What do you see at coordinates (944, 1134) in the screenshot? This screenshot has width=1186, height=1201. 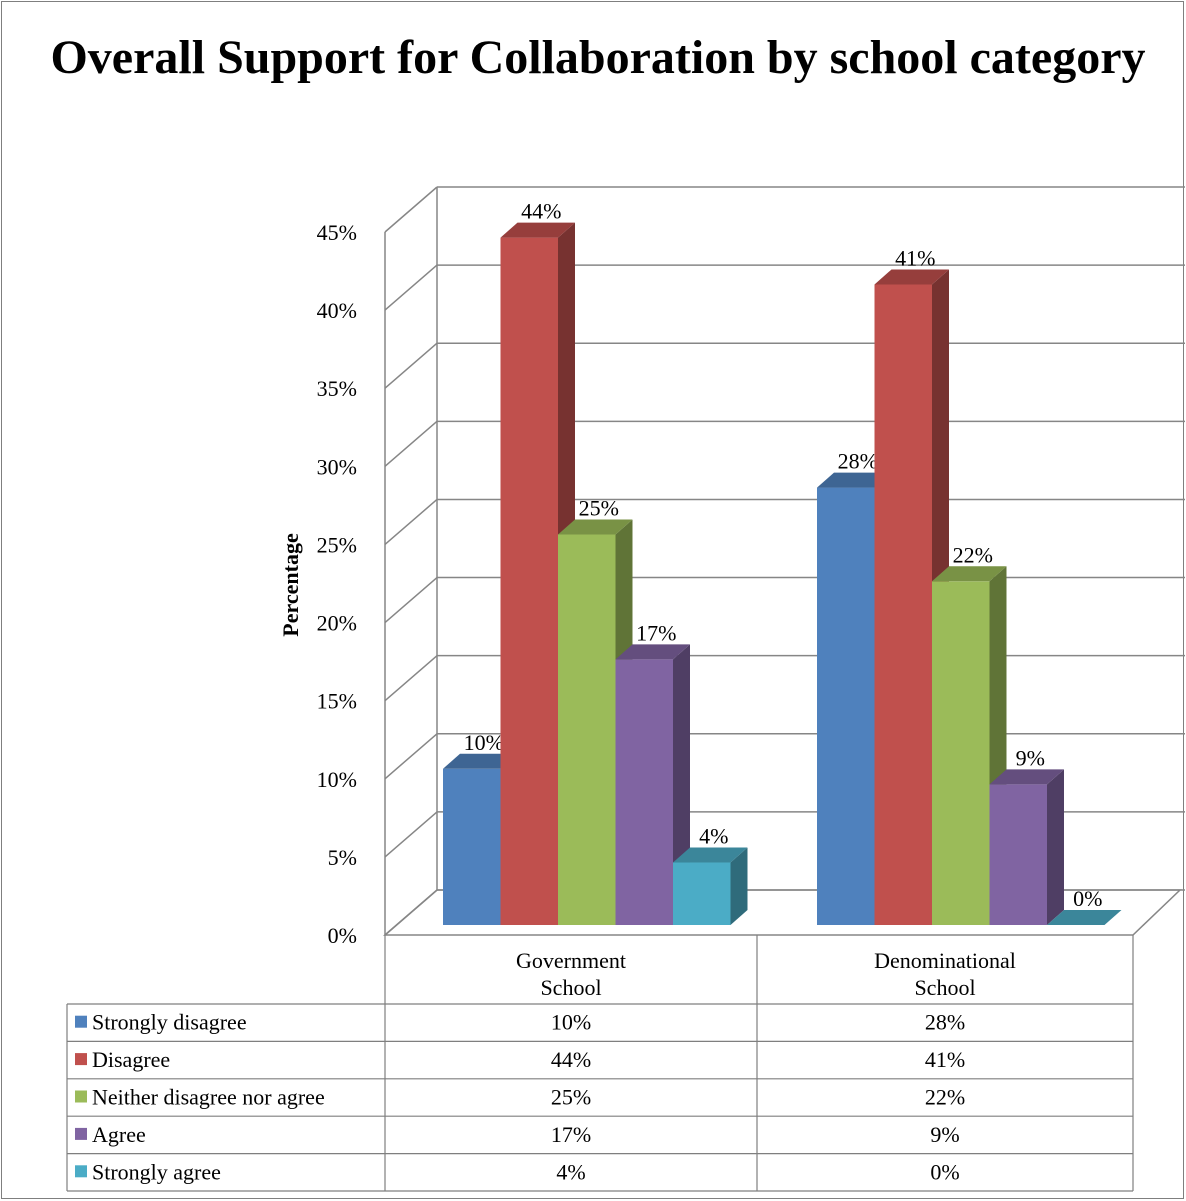 I see `table-value: 9%` at bounding box center [944, 1134].